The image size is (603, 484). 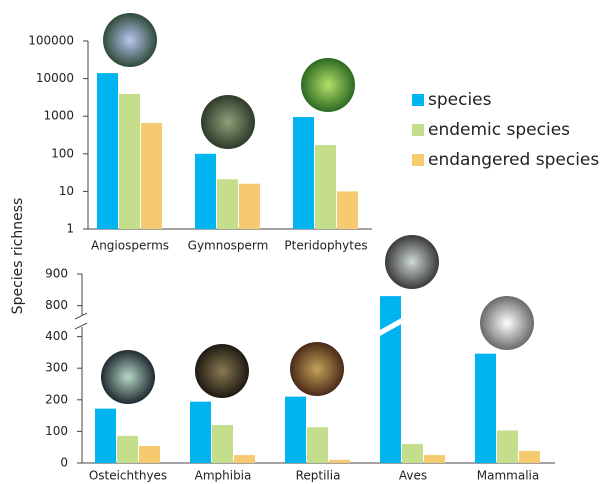 What do you see at coordinates (499, 130) in the screenshot?
I see `legend-label: endemic species` at bounding box center [499, 130].